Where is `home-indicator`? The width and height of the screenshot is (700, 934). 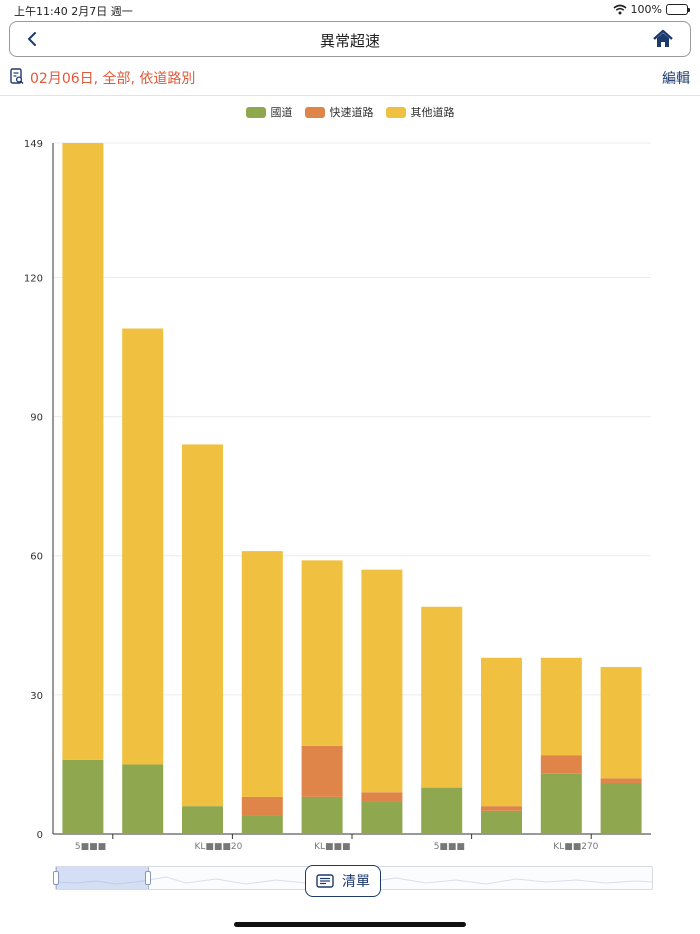 home-indicator is located at coordinates (350, 924).